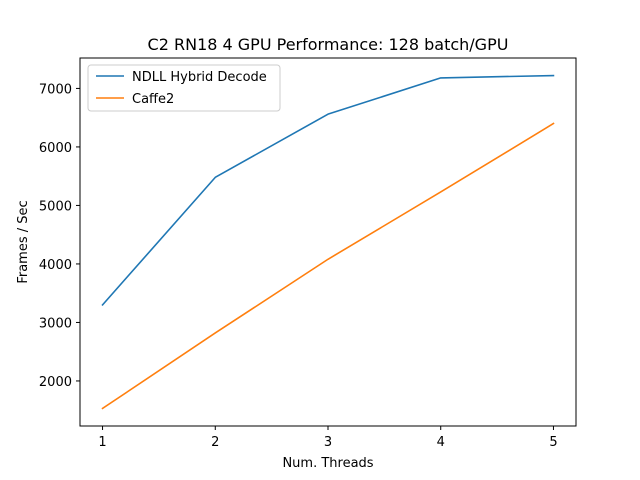 The image size is (640, 480). Describe the element at coordinates (327, 463) in the screenshot. I see `x-axis-label: Num. Threads` at that location.